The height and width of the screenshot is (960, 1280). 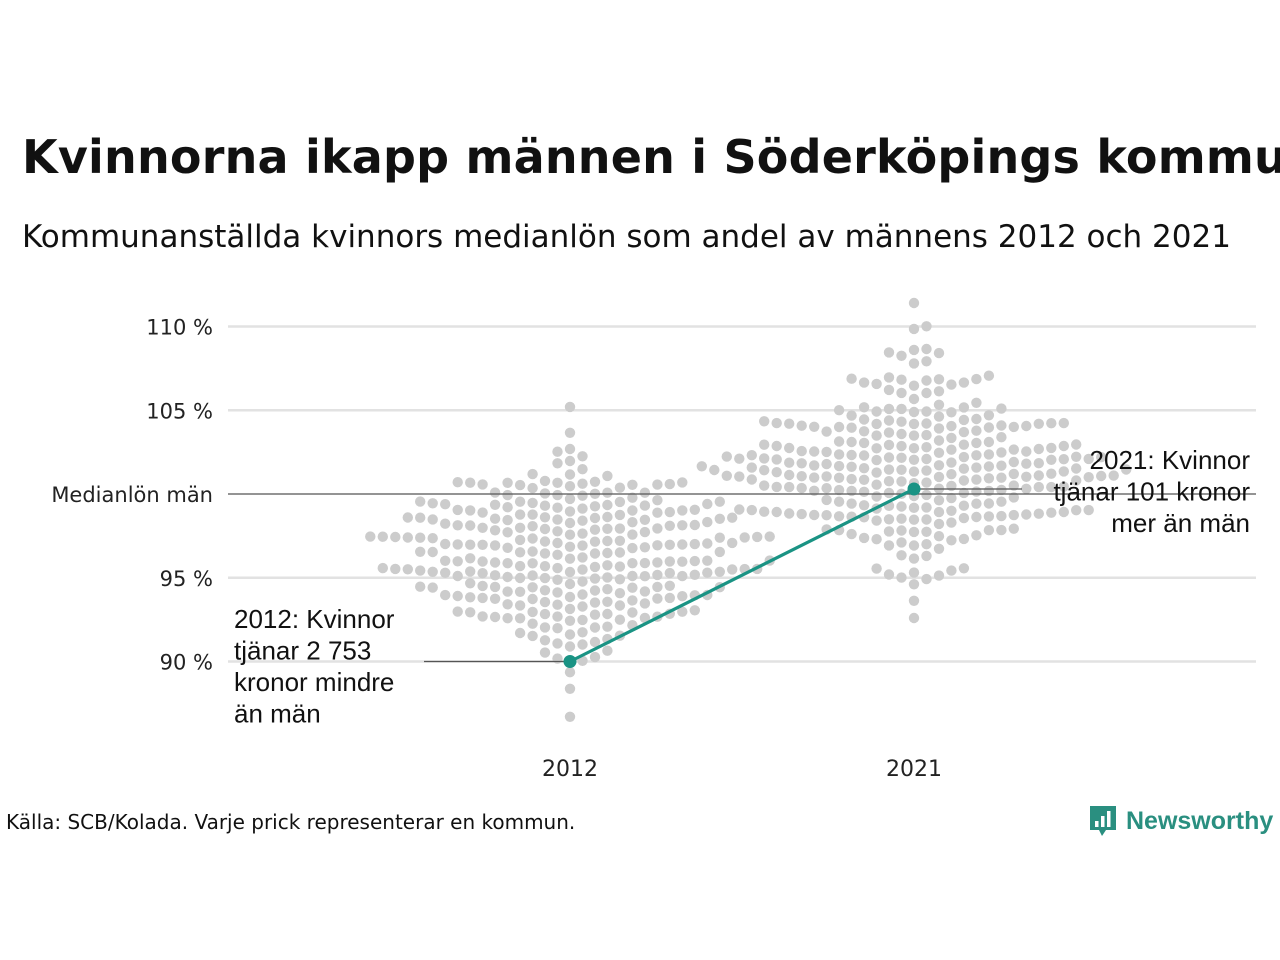 I want to click on annotation-2021-line: tjänar 101 kronor, so click(x=1151, y=492).